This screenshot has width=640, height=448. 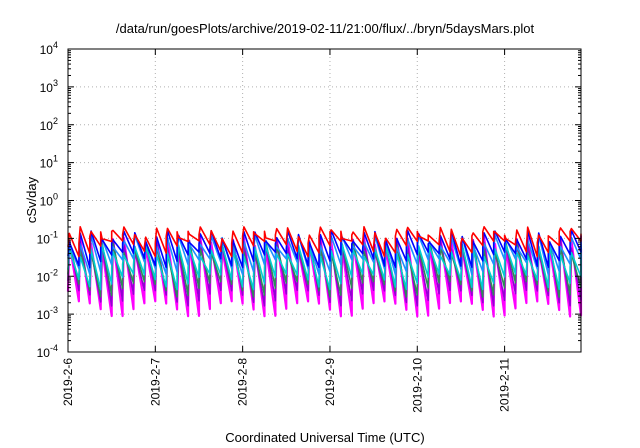 I want to click on y-tick-label: 10⁻³, so click(x=47, y=313).